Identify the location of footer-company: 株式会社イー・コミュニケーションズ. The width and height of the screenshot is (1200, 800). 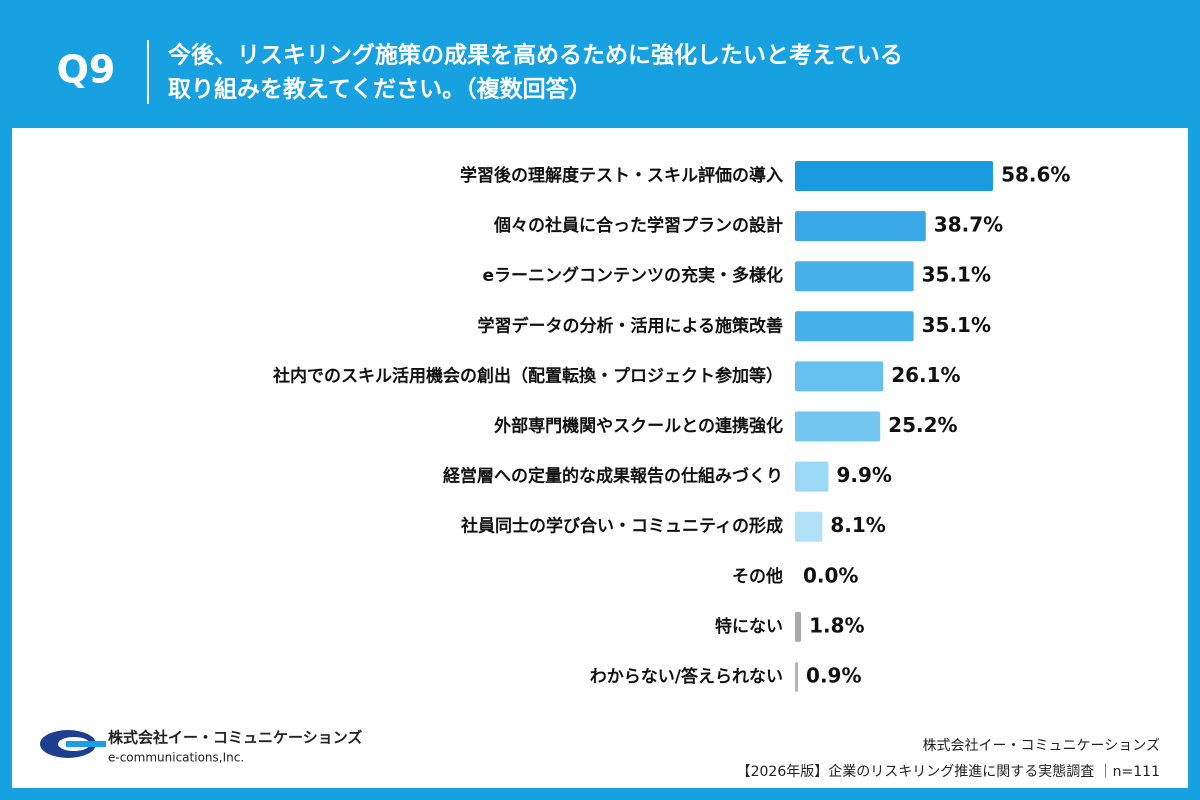
(1041, 746).